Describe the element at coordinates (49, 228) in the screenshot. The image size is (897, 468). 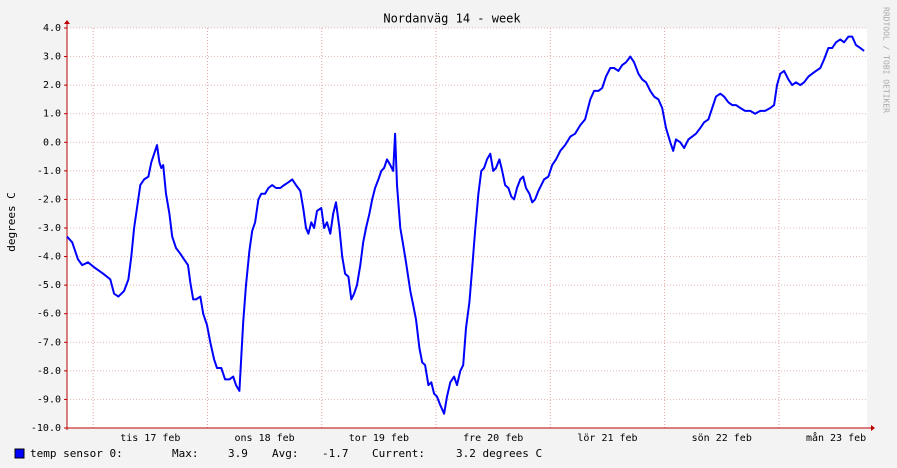
I see `y-tick-label: -3.0` at that location.